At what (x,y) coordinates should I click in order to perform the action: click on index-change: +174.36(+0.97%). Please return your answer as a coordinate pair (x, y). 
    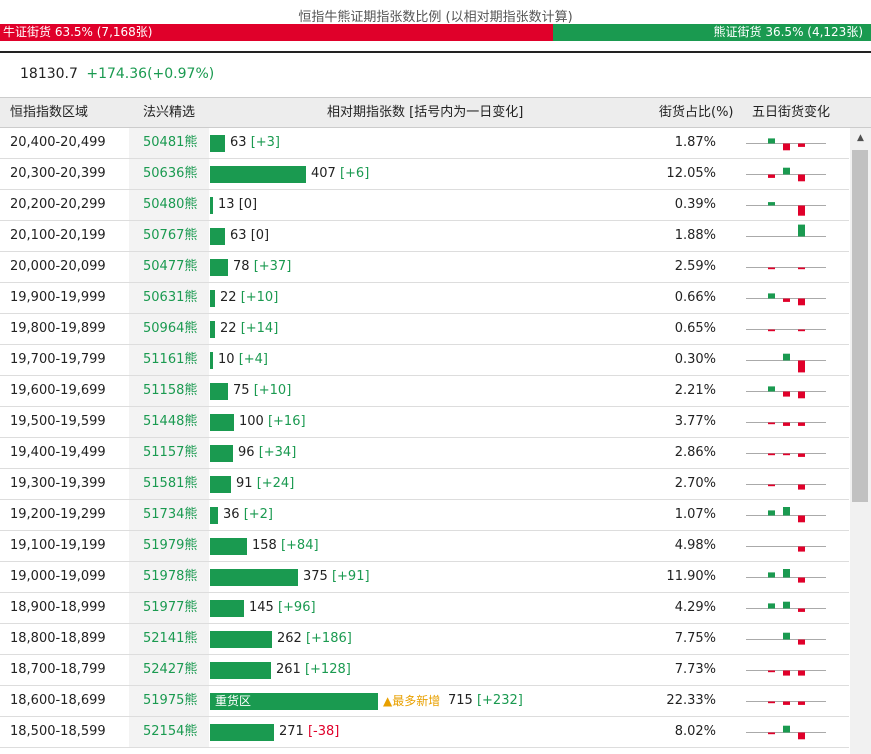
    Looking at the image, I should click on (150, 74).